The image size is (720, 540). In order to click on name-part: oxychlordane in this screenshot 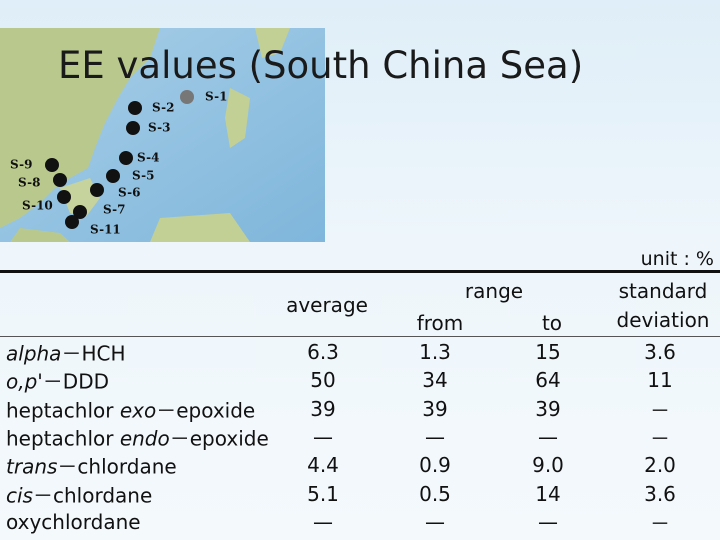, I will do `click(73, 521)`.